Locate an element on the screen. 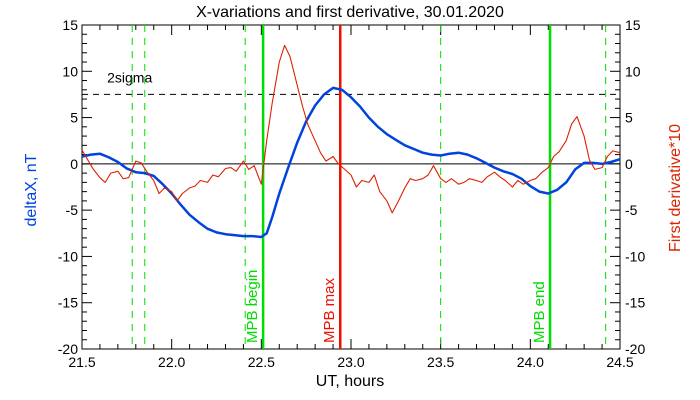 Image resolution: width=700 pixels, height=400 pixels. y-right-tick-label: 10 is located at coordinates (633, 71).